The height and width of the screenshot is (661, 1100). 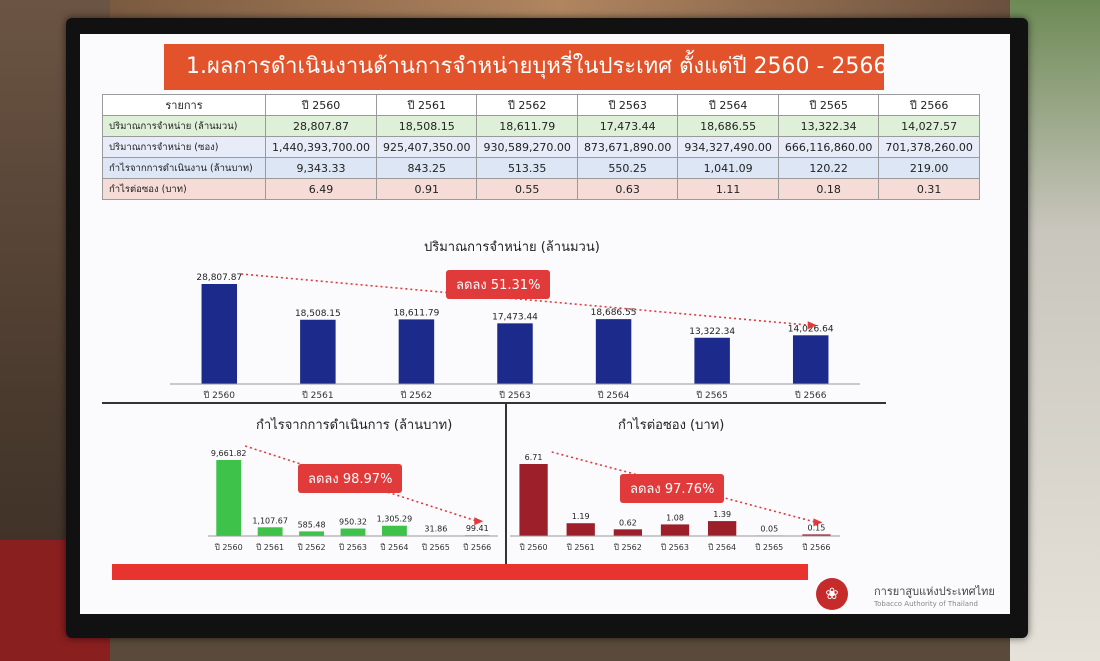 What do you see at coordinates (426, 147) in the screenshot?
I see `table-cell: 925,407,350.00` at bounding box center [426, 147].